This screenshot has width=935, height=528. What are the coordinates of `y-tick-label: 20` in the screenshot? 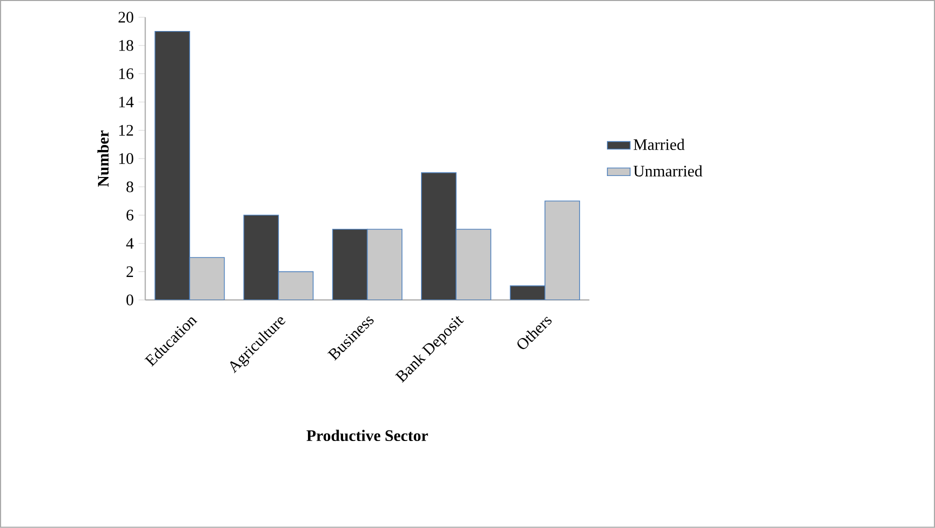 It's located at (126, 17).